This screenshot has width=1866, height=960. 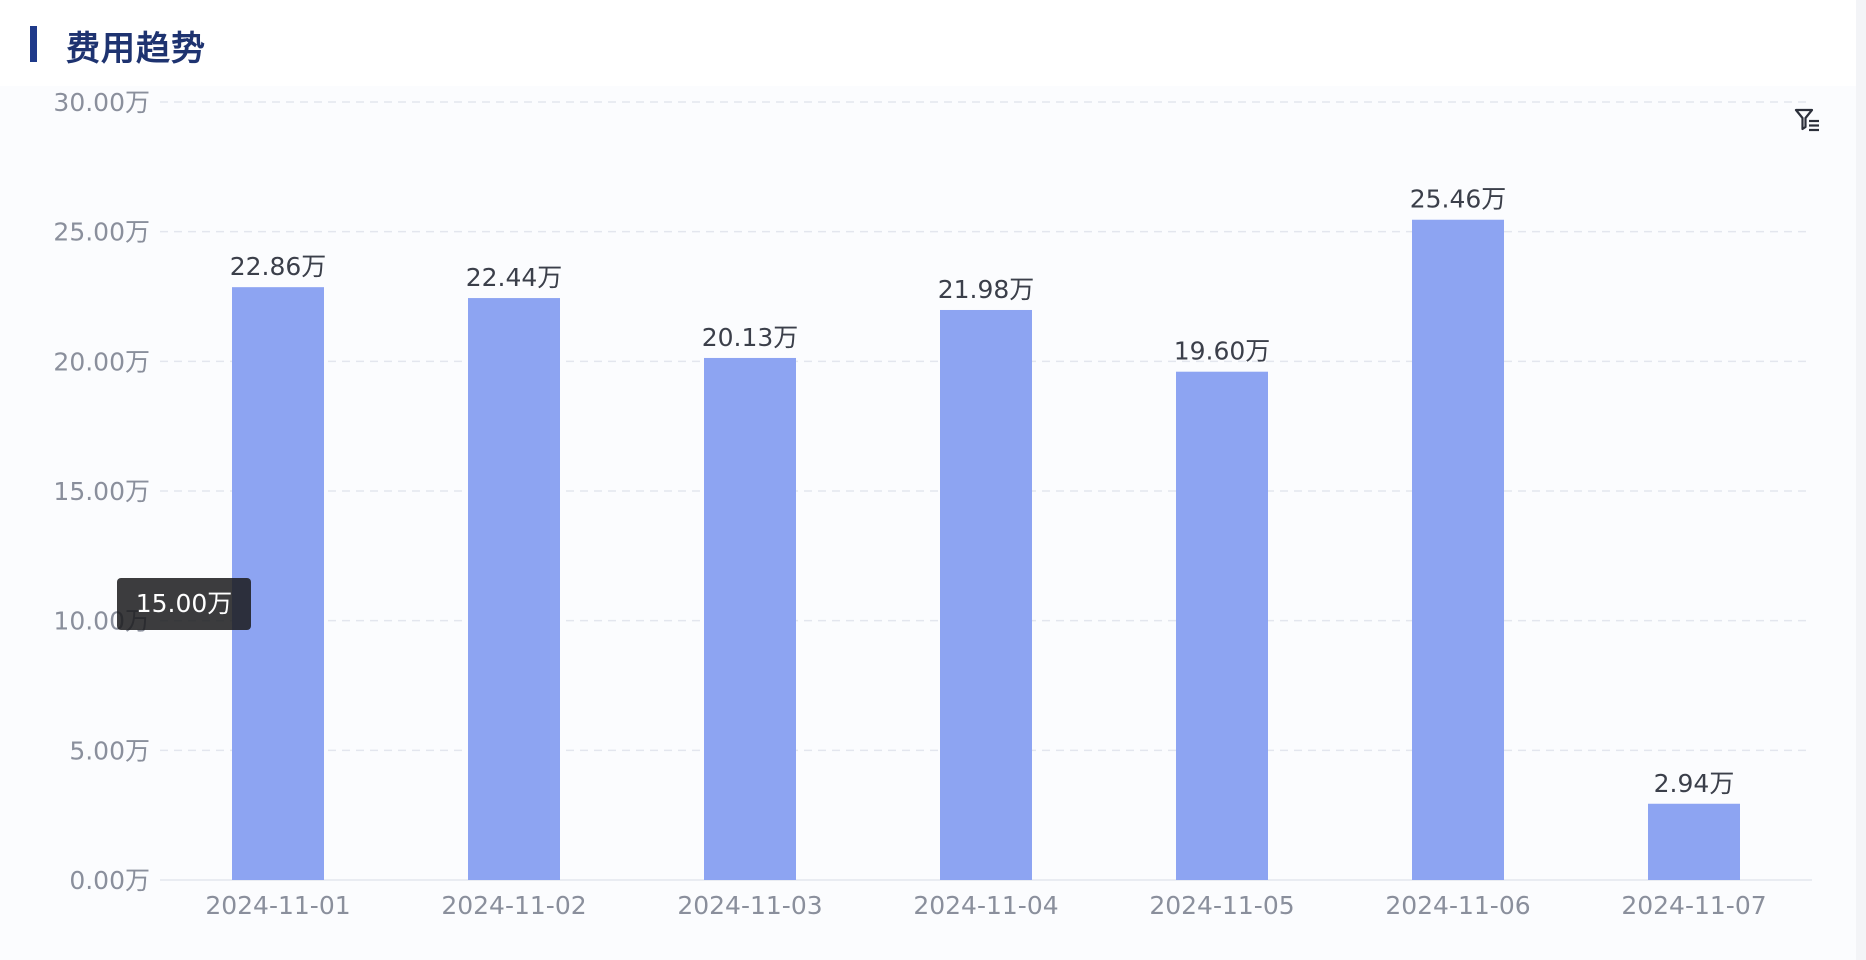 What do you see at coordinates (278, 266) in the screenshot?
I see `bar-value-label: 22.86万` at bounding box center [278, 266].